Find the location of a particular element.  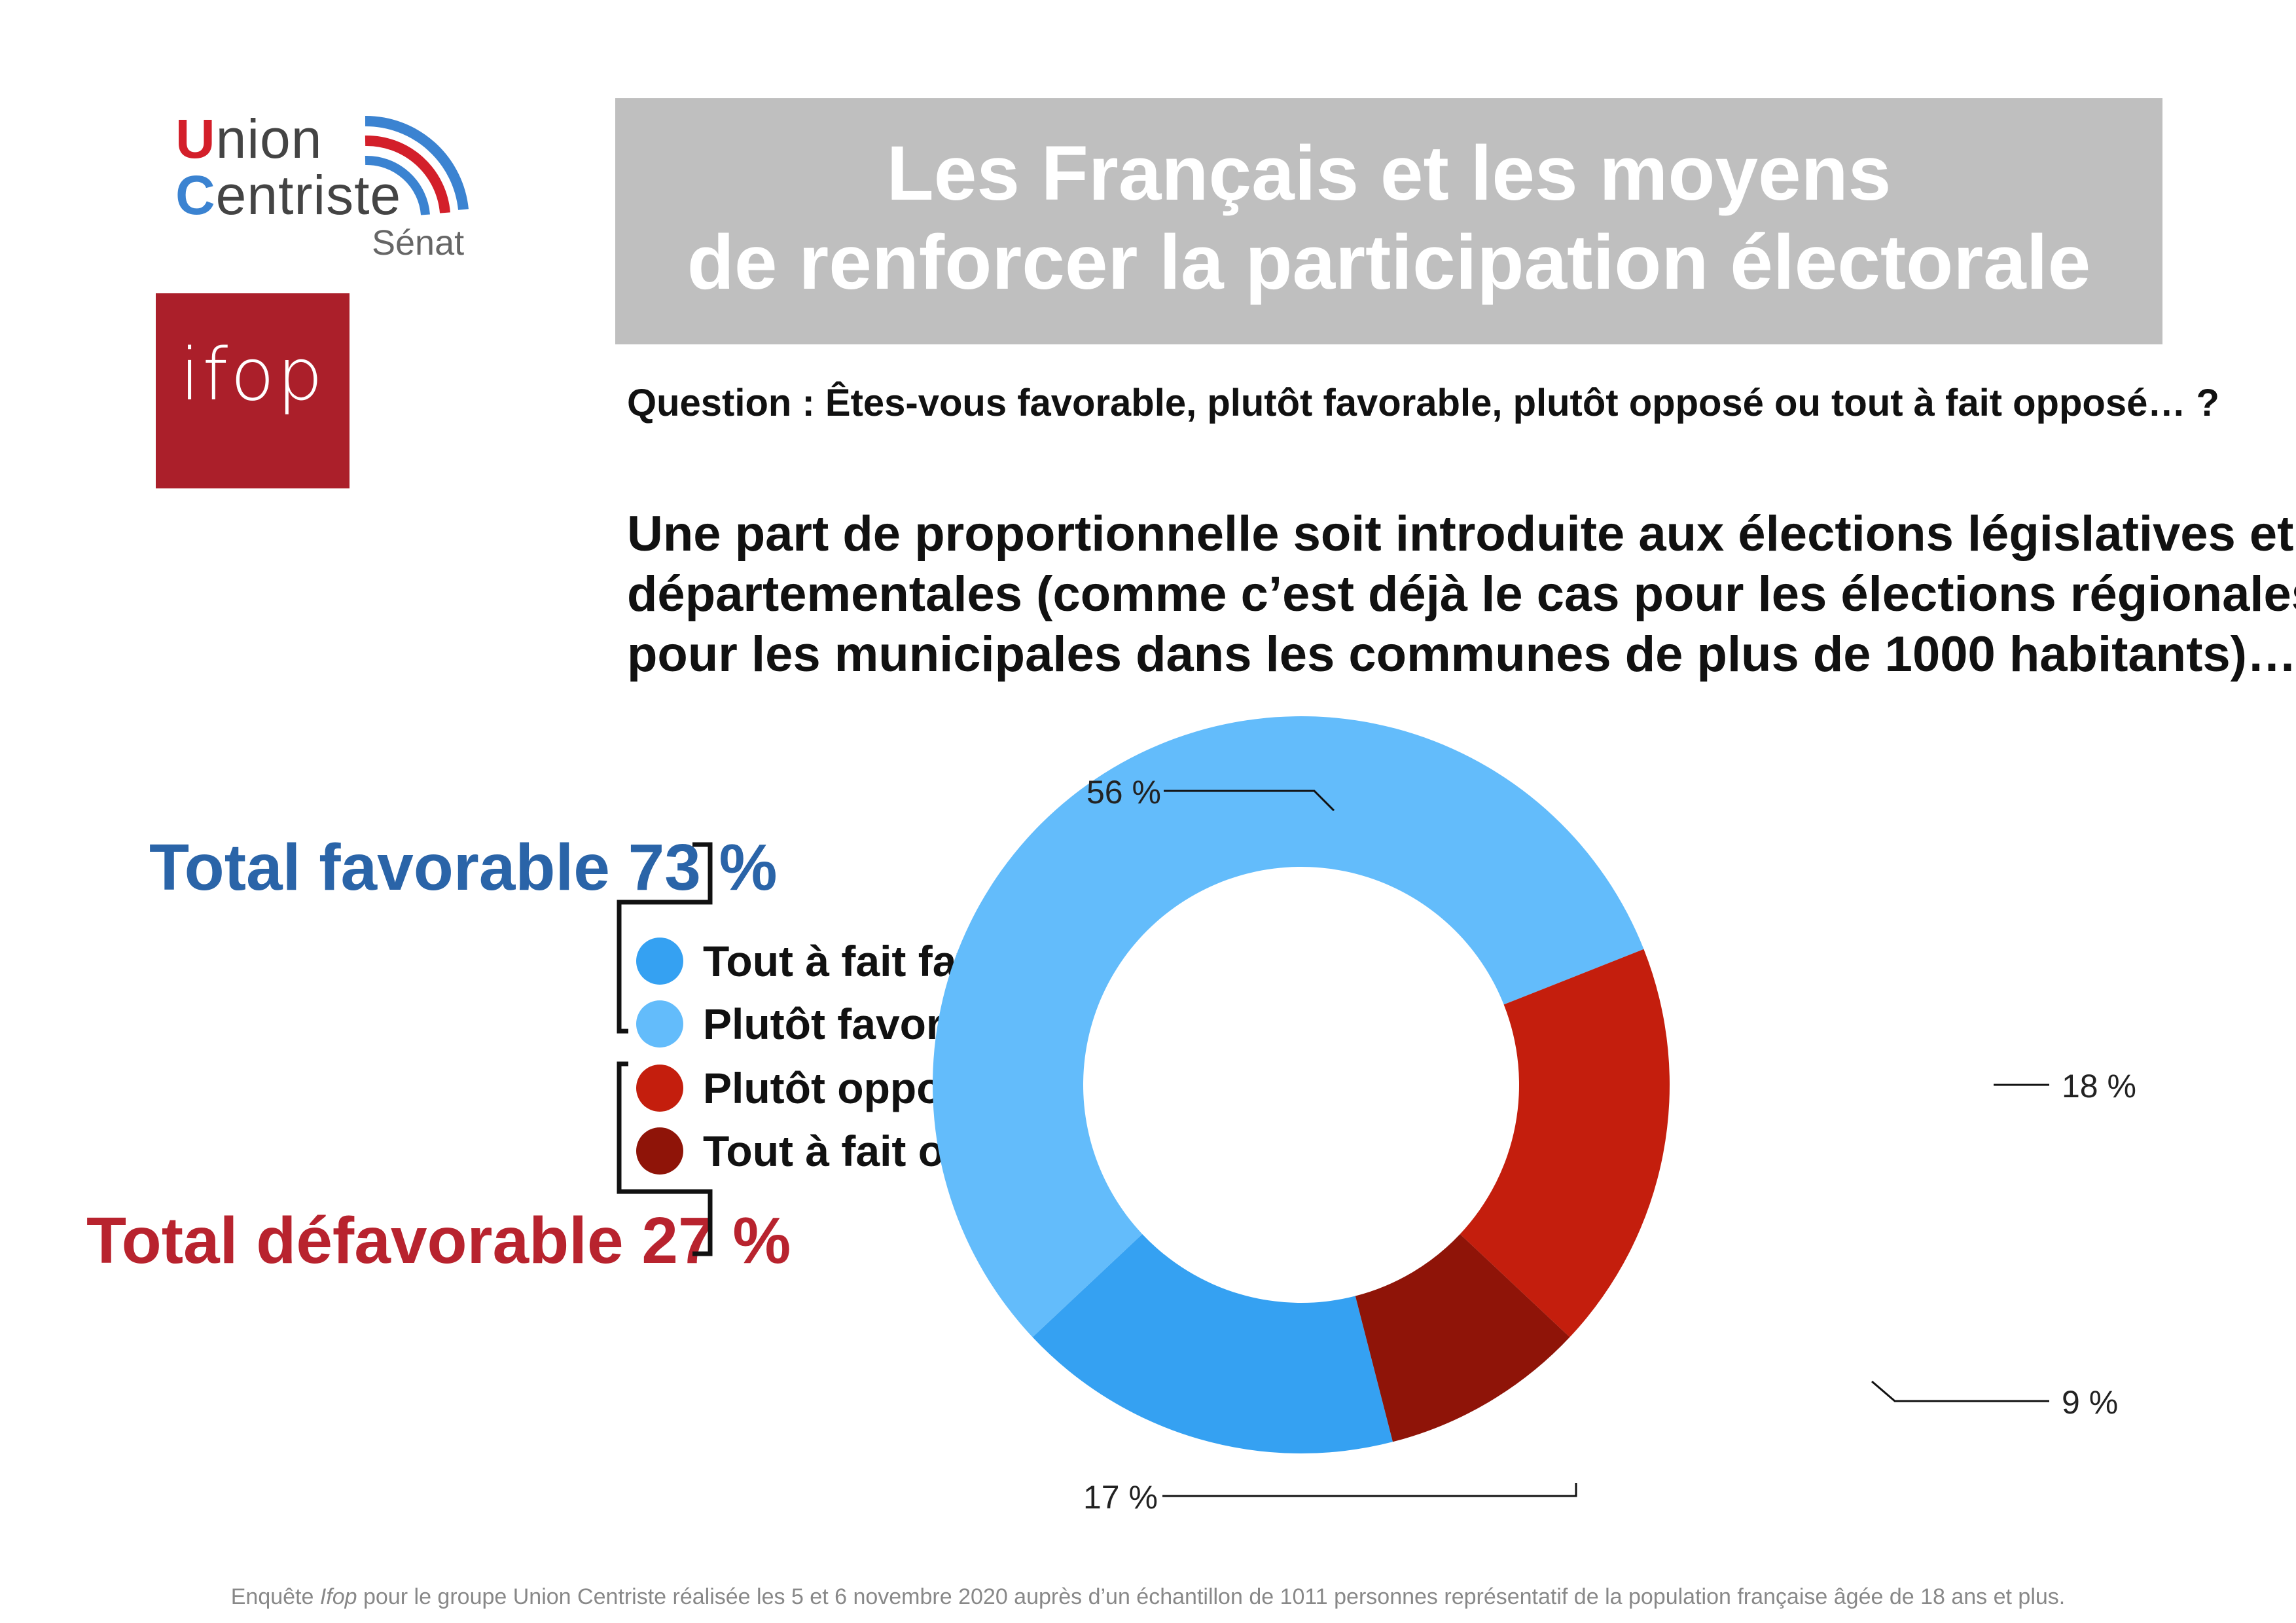

title-line-1: Les Français et les moyens is located at coordinates (1389, 173).